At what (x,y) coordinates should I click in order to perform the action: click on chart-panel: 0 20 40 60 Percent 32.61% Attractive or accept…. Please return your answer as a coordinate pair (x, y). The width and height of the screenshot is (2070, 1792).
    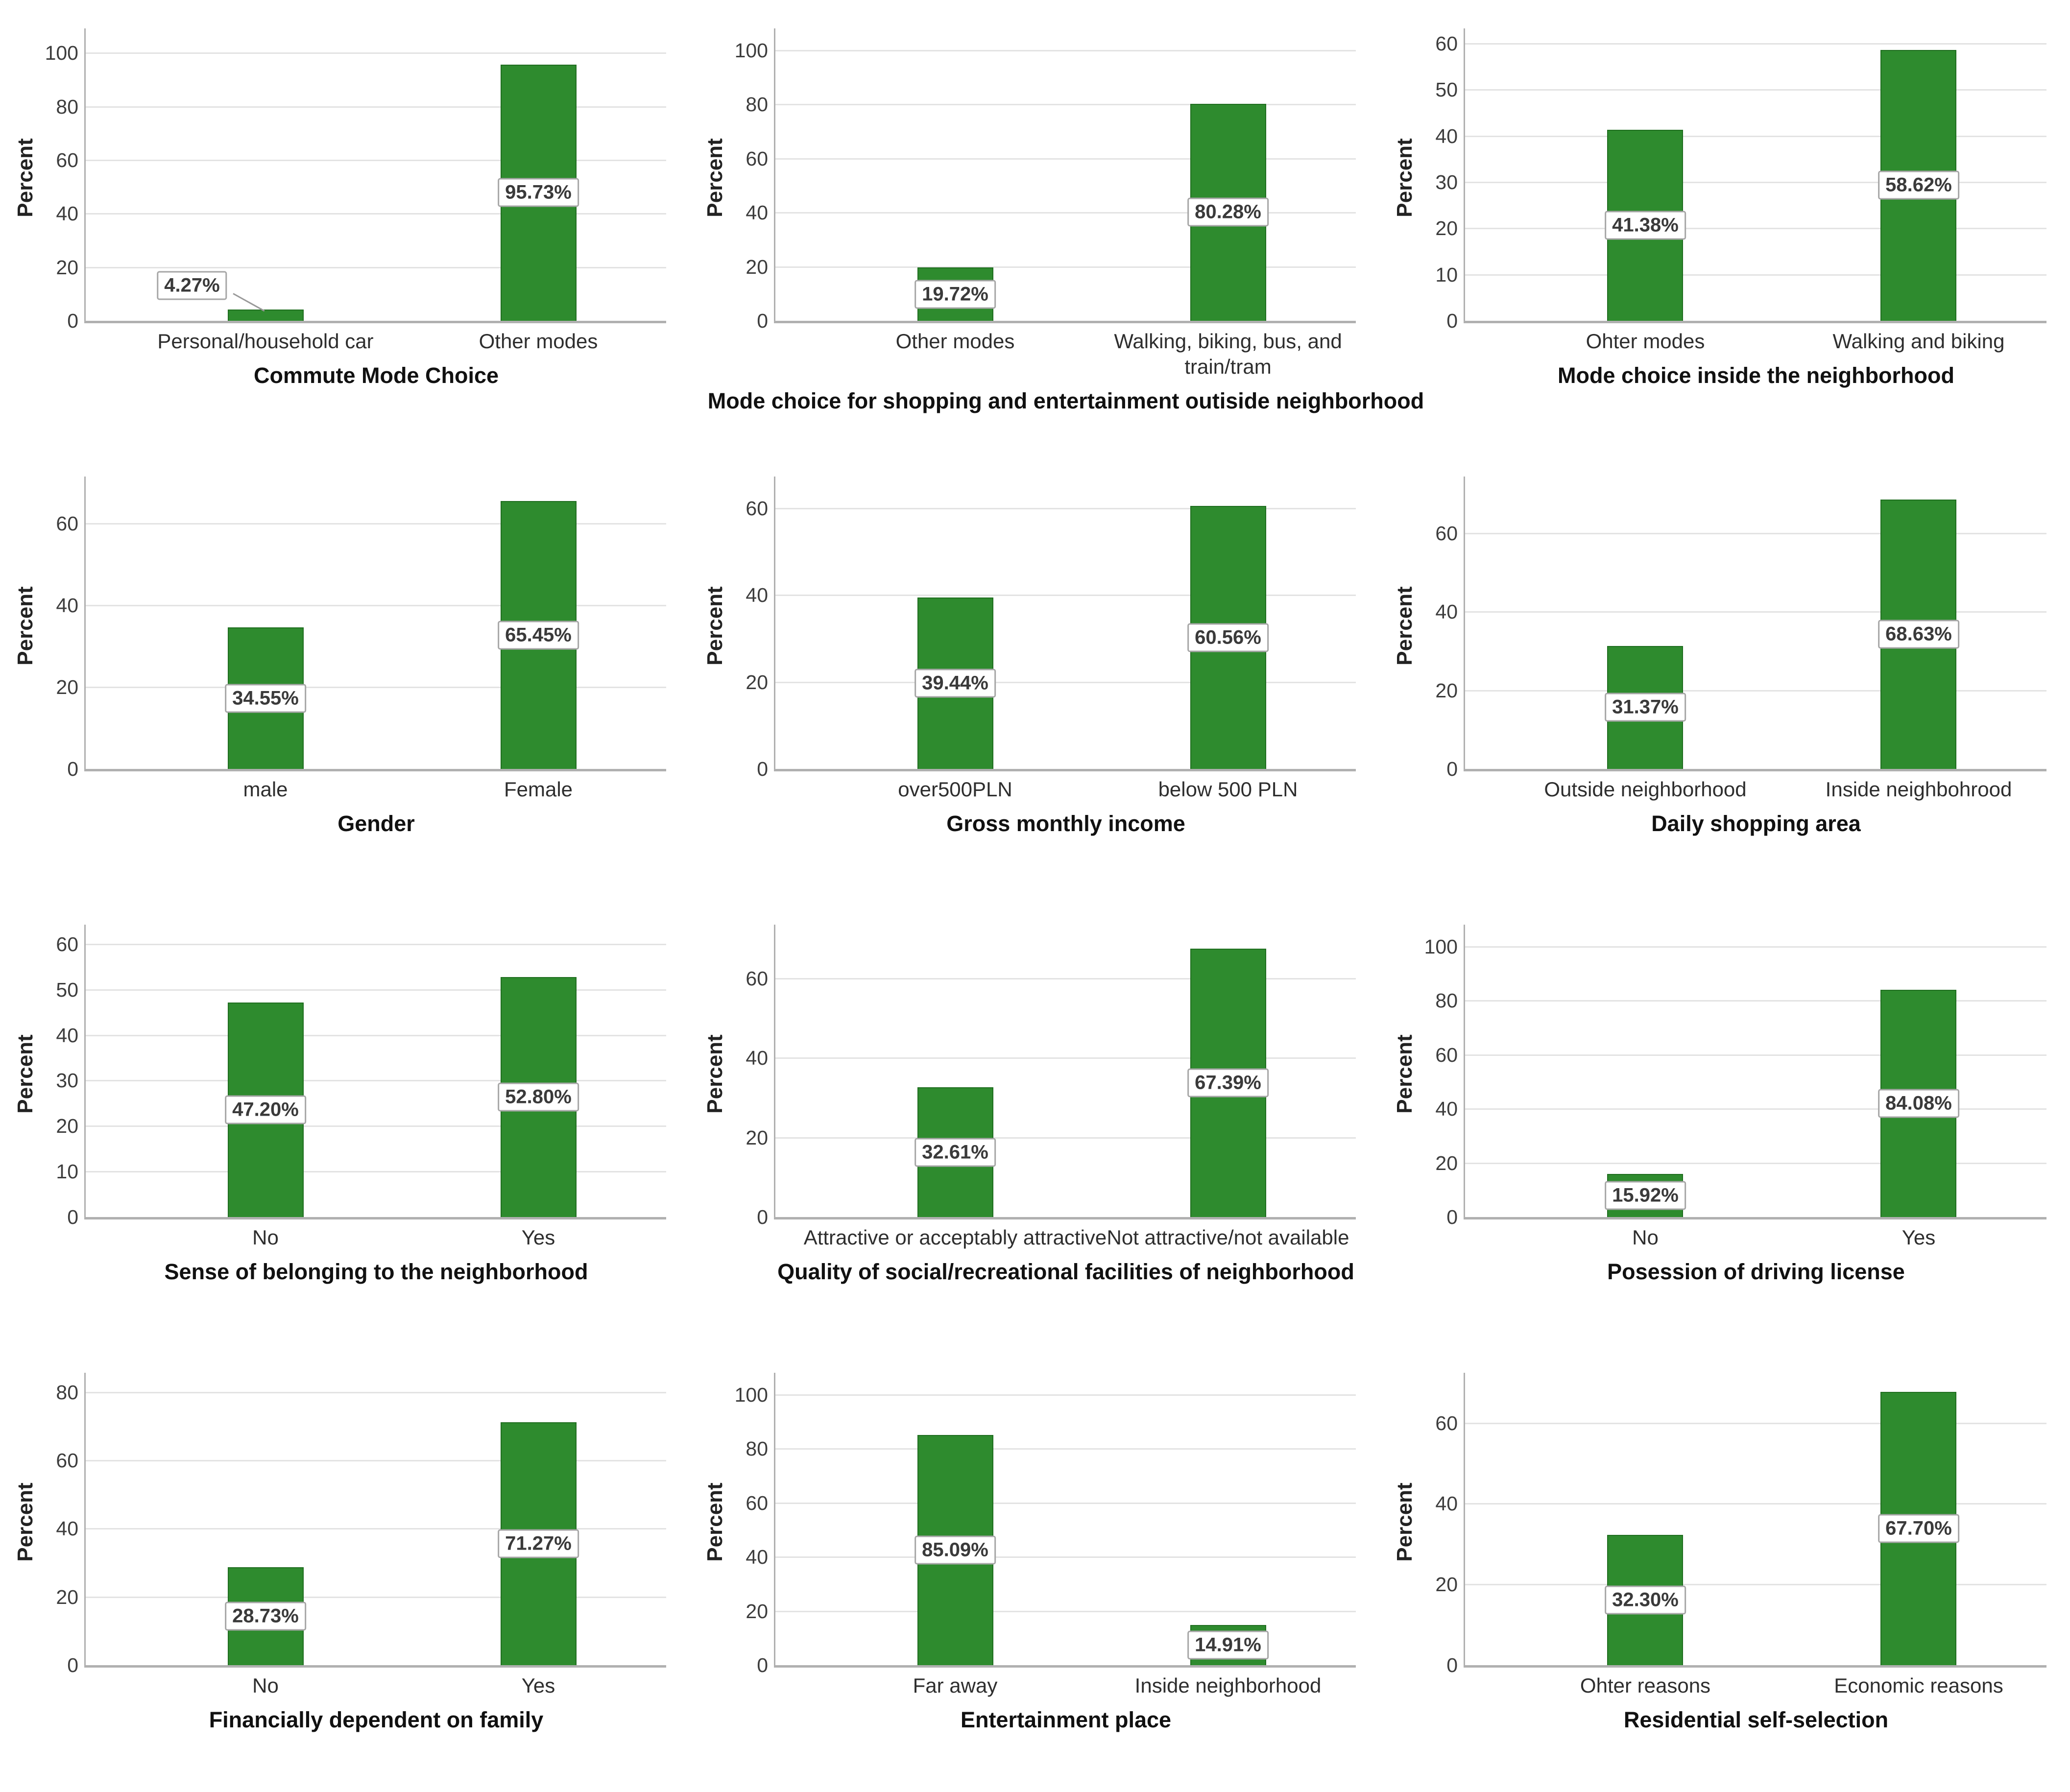
    Looking at the image, I should click on (1034, 1120).